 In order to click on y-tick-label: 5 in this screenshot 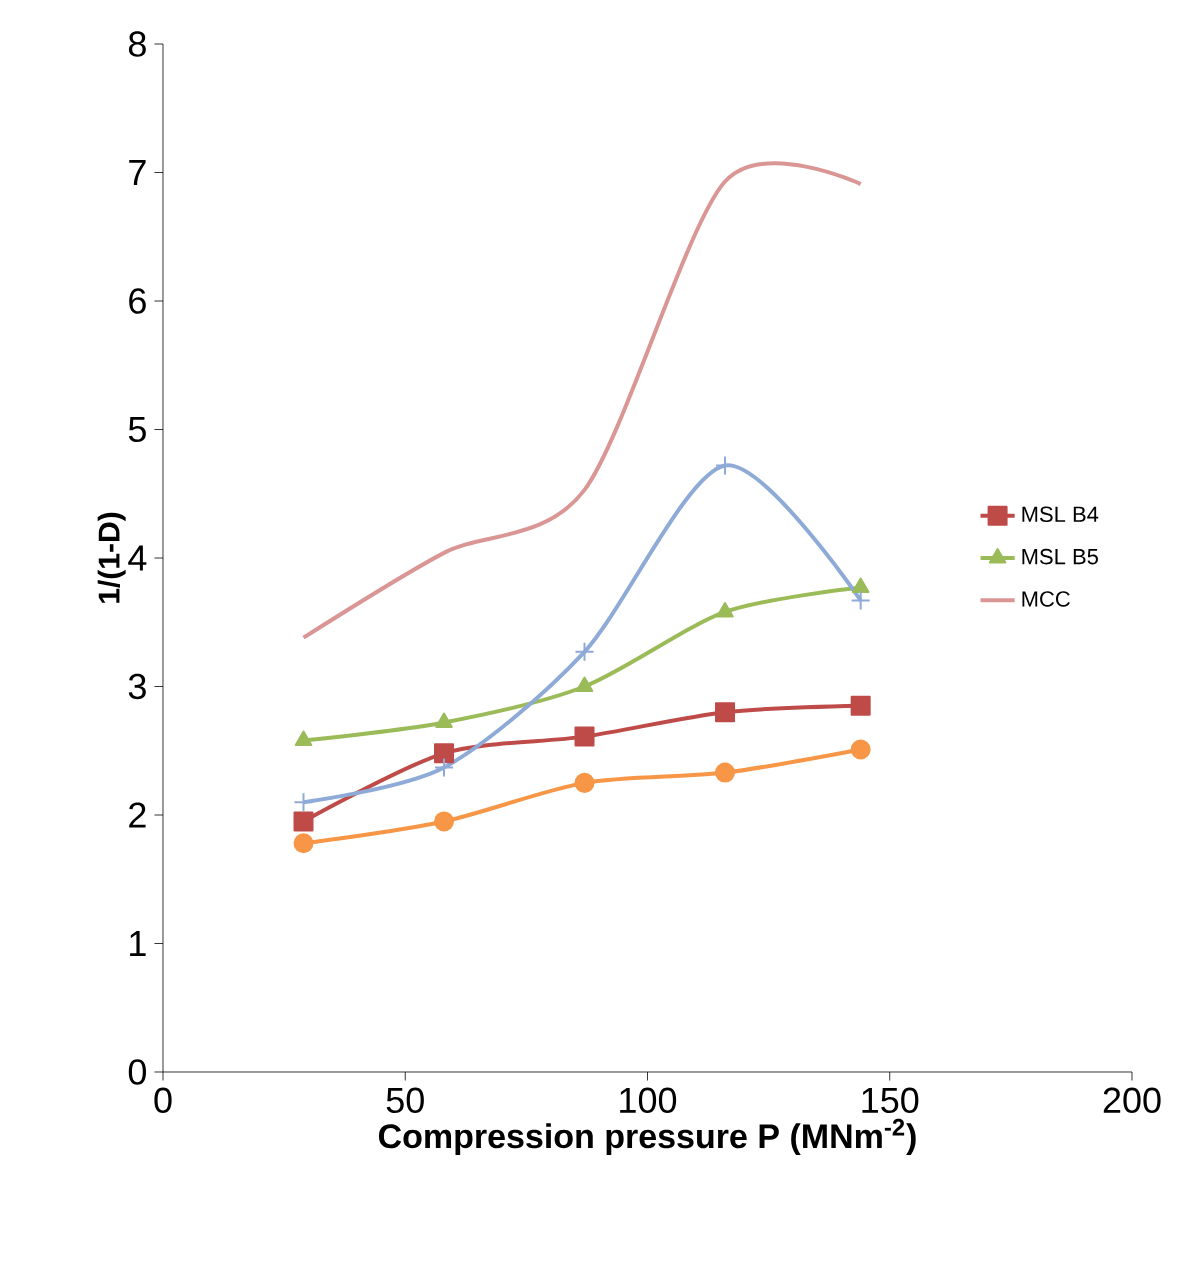, I will do `click(137, 429)`.